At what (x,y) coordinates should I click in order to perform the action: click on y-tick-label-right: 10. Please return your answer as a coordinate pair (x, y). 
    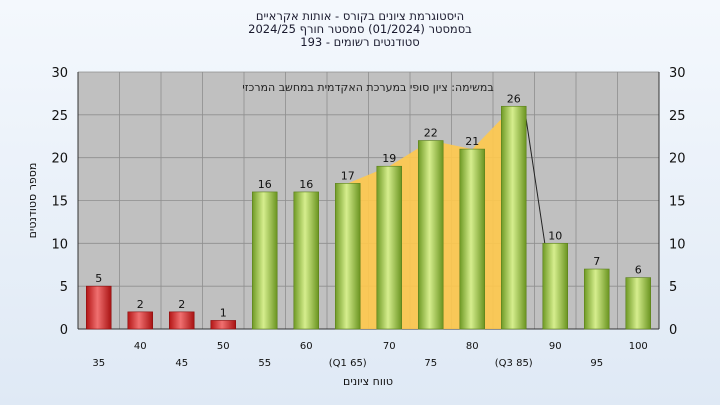
    Looking at the image, I should click on (677, 244).